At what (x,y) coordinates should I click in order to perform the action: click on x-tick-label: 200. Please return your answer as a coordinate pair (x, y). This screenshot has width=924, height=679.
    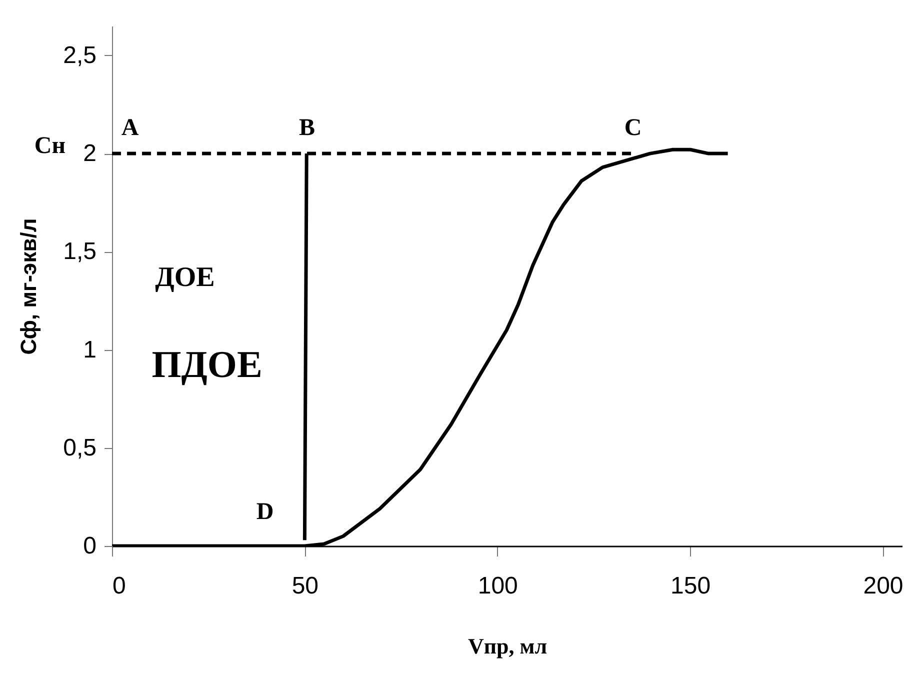
    Looking at the image, I should click on (883, 586).